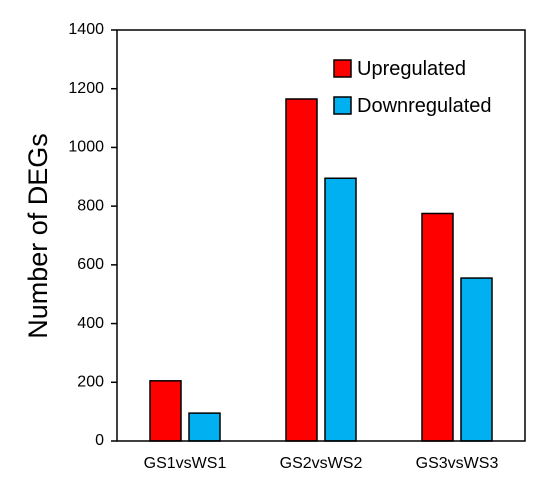 The height and width of the screenshot is (493, 550). Describe the element at coordinates (90, 264) in the screenshot. I see `y-tick-label: 600` at that location.